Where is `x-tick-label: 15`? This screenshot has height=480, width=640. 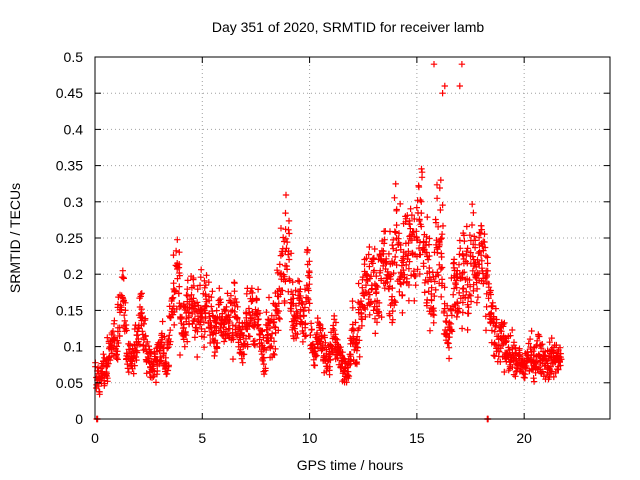
x-tick-label: 15 is located at coordinates (417, 438).